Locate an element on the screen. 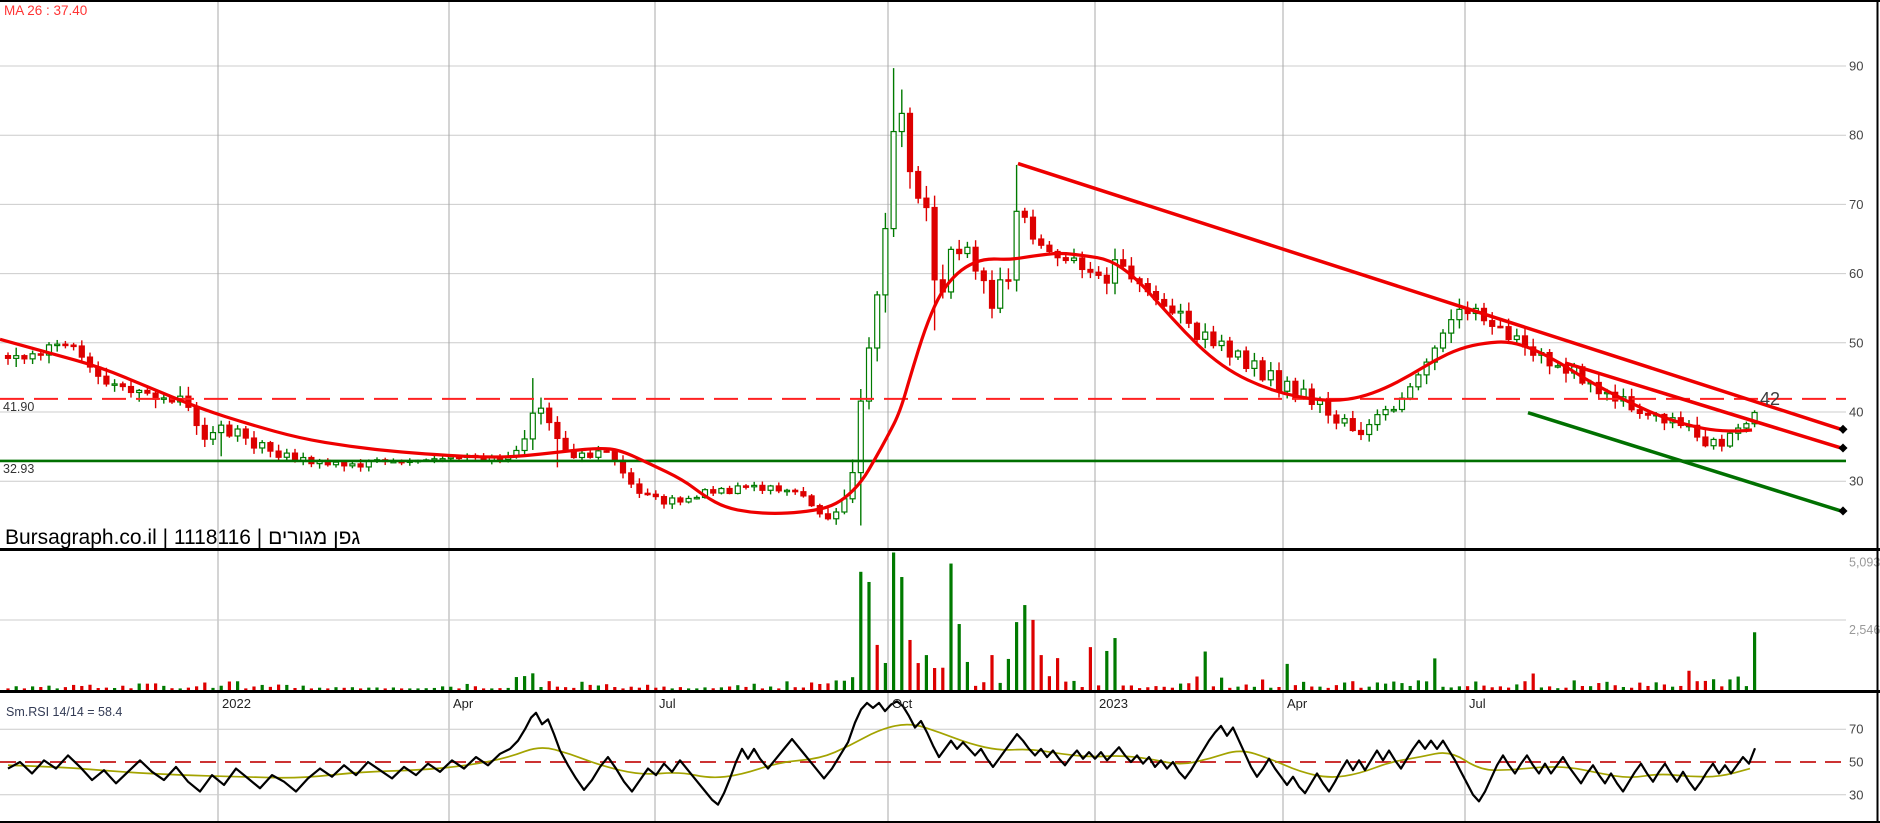 The width and height of the screenshot is (1880, 823). rsi-axis-tick-label: 70 is located at coordinates (1856, 729).